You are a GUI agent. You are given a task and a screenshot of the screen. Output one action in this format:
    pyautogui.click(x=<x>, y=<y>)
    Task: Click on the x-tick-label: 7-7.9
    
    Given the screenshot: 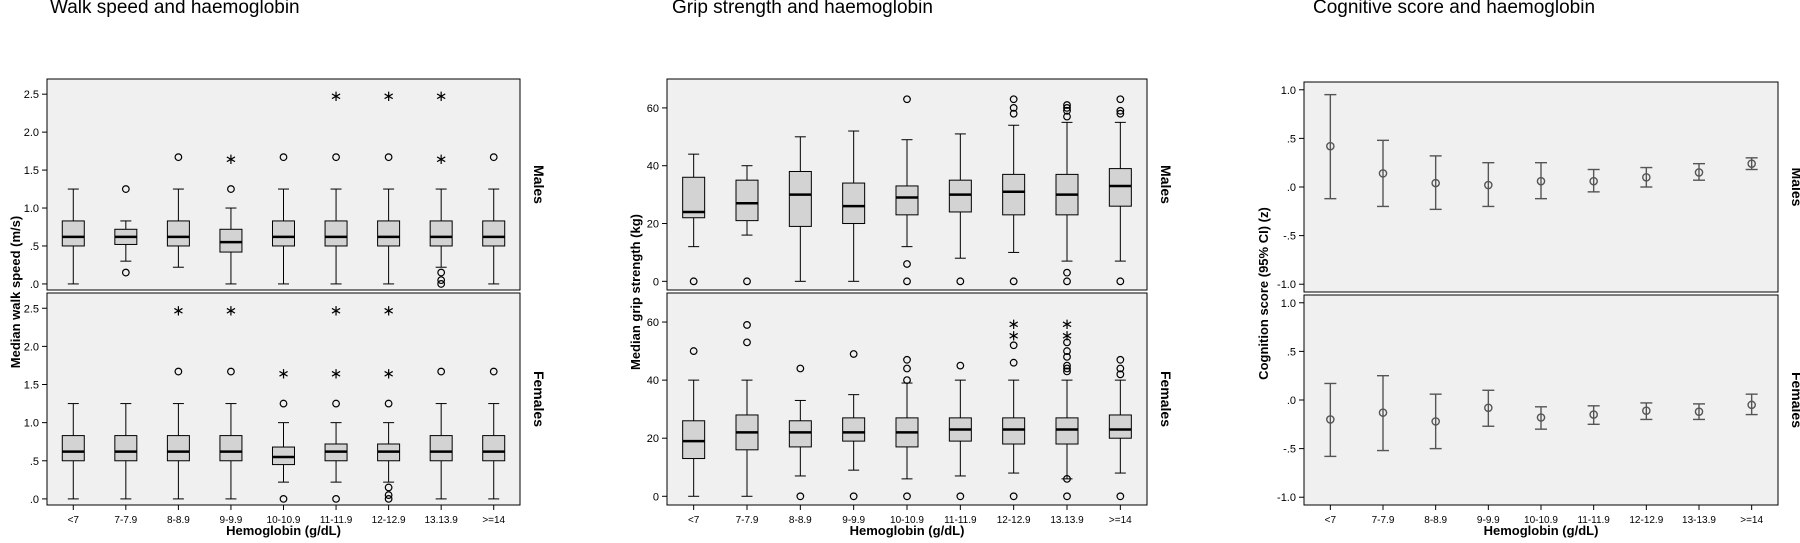 What is the action you would take?
    pyautogui.click(x=747, y=520)
    